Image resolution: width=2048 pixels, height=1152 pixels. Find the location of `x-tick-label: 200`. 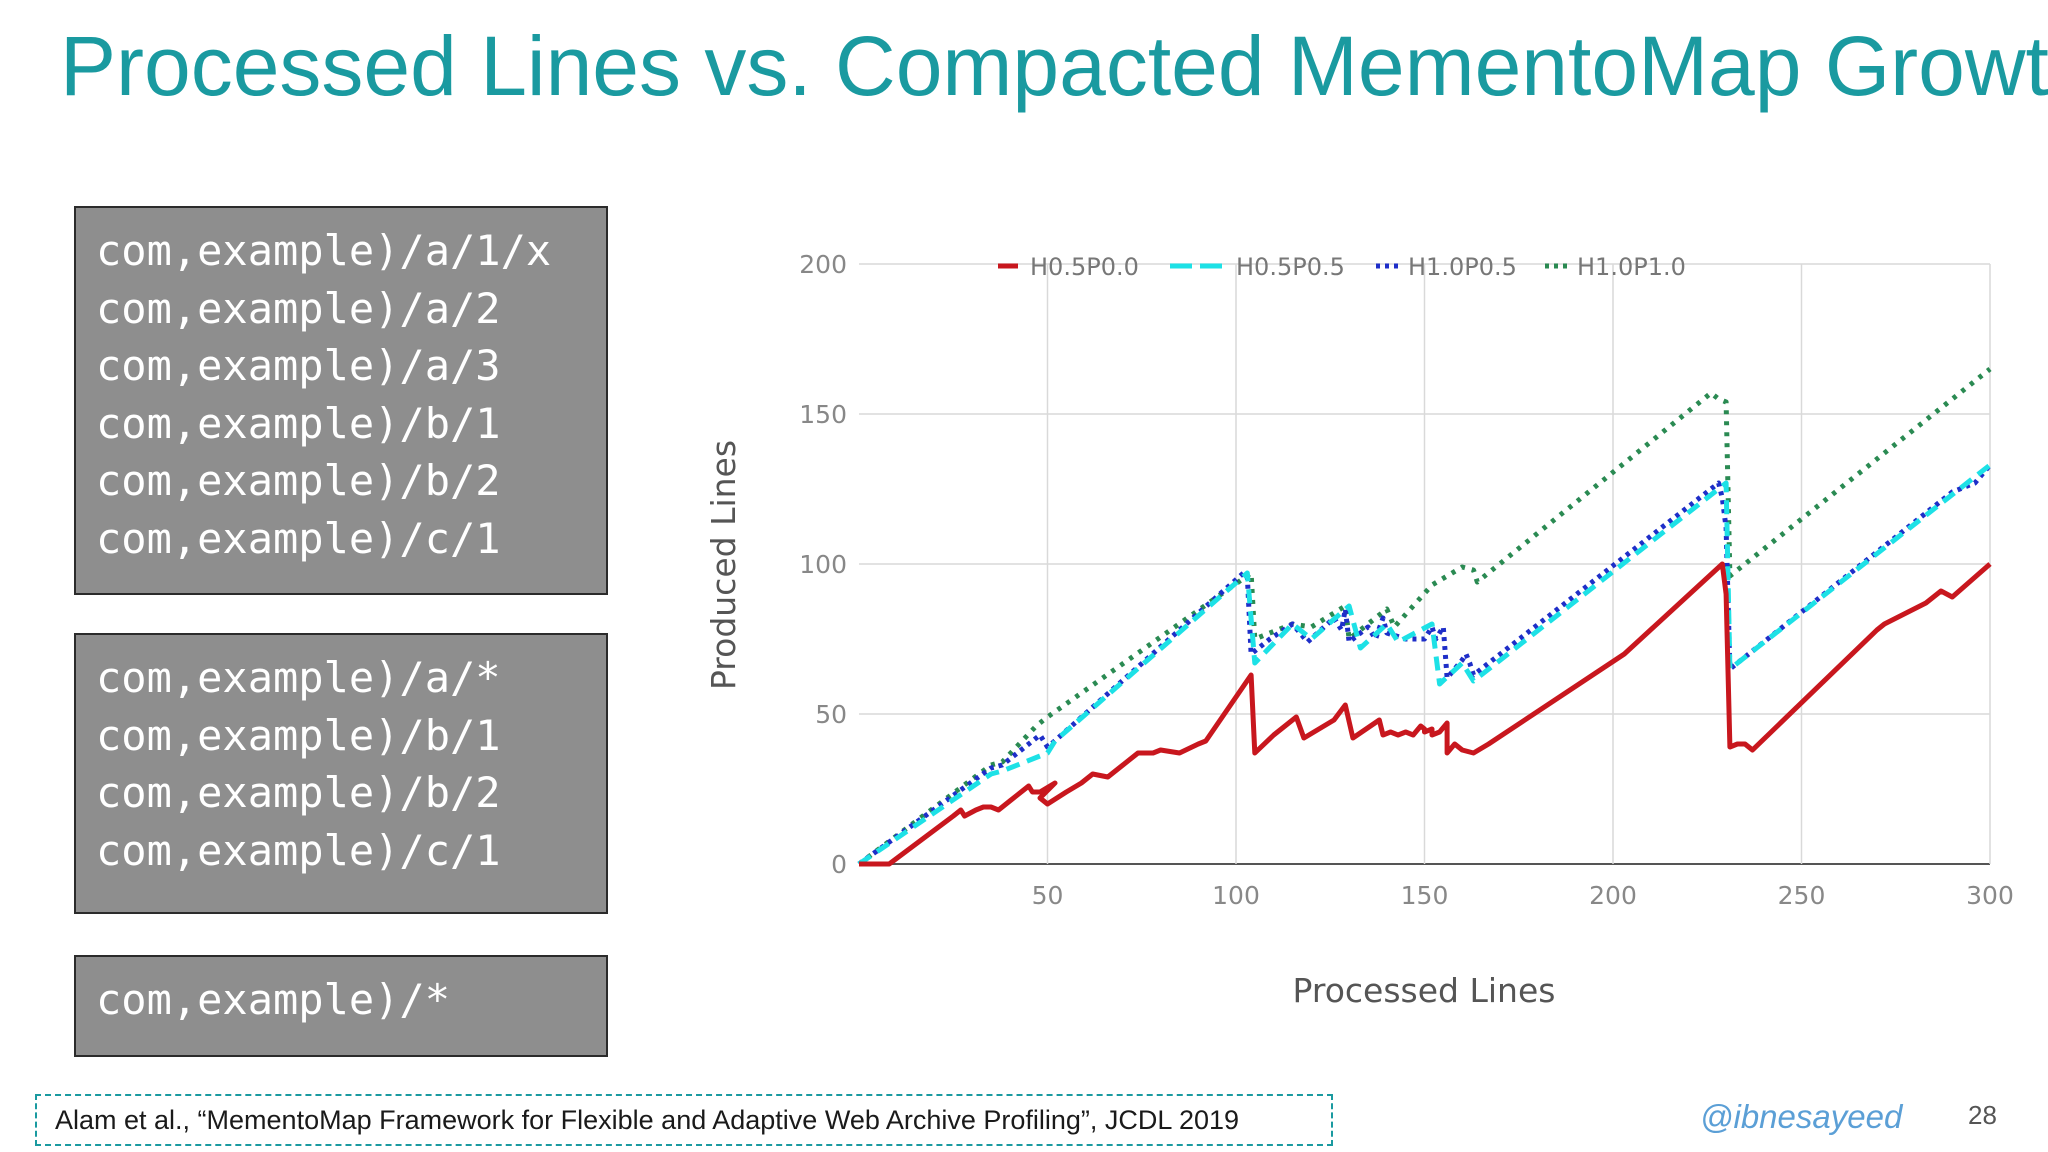

x-tick-label: 200 is located at coordinates (1613, 895).